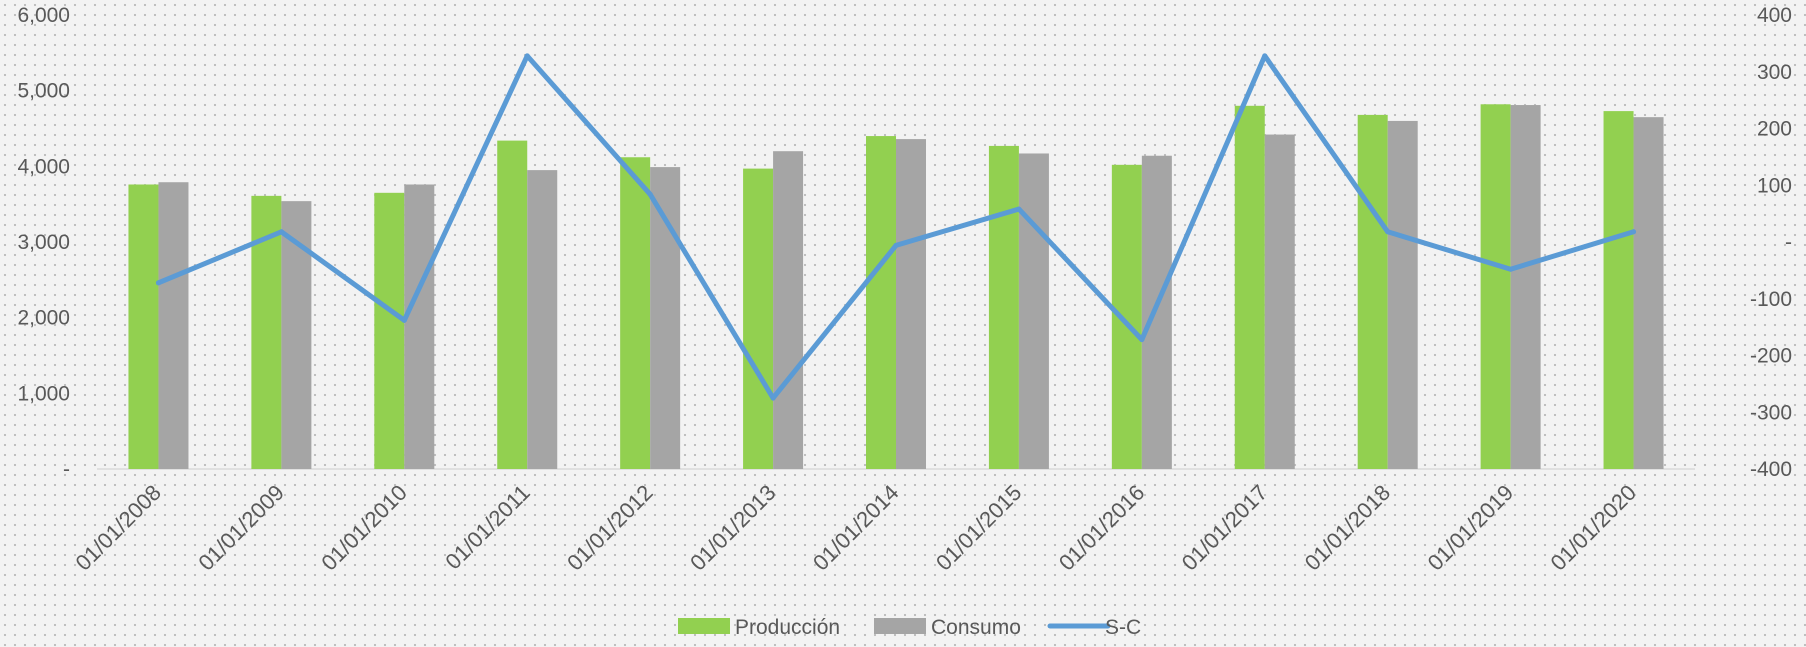  What do you see at coordinates (43, 91) in the screenshot?
I see `left-tick-label: 5,000` at bounding box center [43, 91].